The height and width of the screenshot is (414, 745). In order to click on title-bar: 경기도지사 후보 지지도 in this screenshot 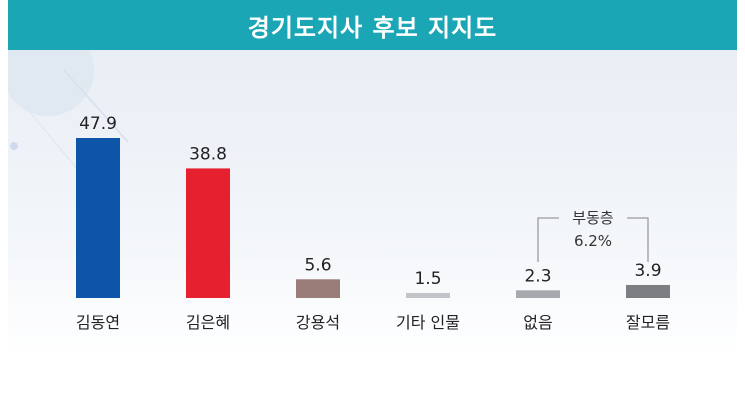, I will do `click(372, 25)`.